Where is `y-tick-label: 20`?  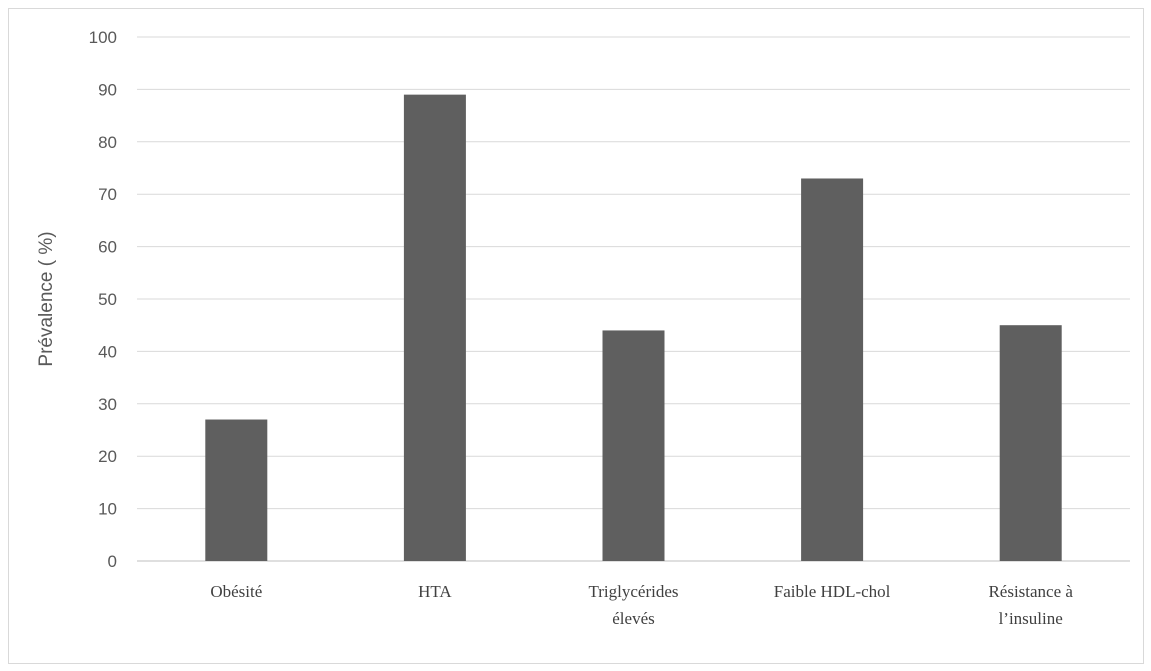
y-tick-label: 20 is located at coordinates (107, 456).